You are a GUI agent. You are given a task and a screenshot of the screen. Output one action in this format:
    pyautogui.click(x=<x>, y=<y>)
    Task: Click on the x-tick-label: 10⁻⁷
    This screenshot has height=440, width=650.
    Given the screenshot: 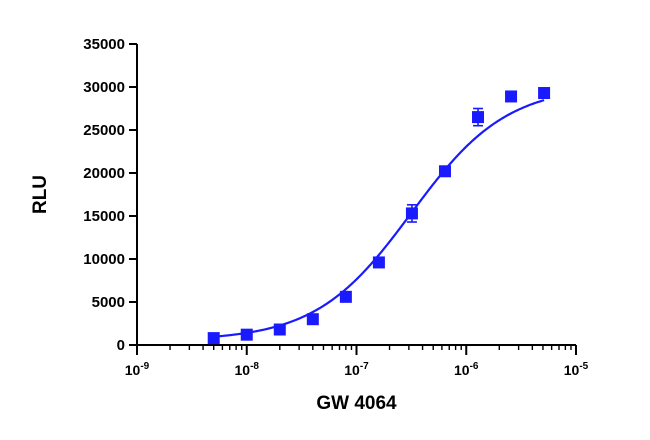 What is the action you would take?
    pyautogui.click(x=356, y=369)
    